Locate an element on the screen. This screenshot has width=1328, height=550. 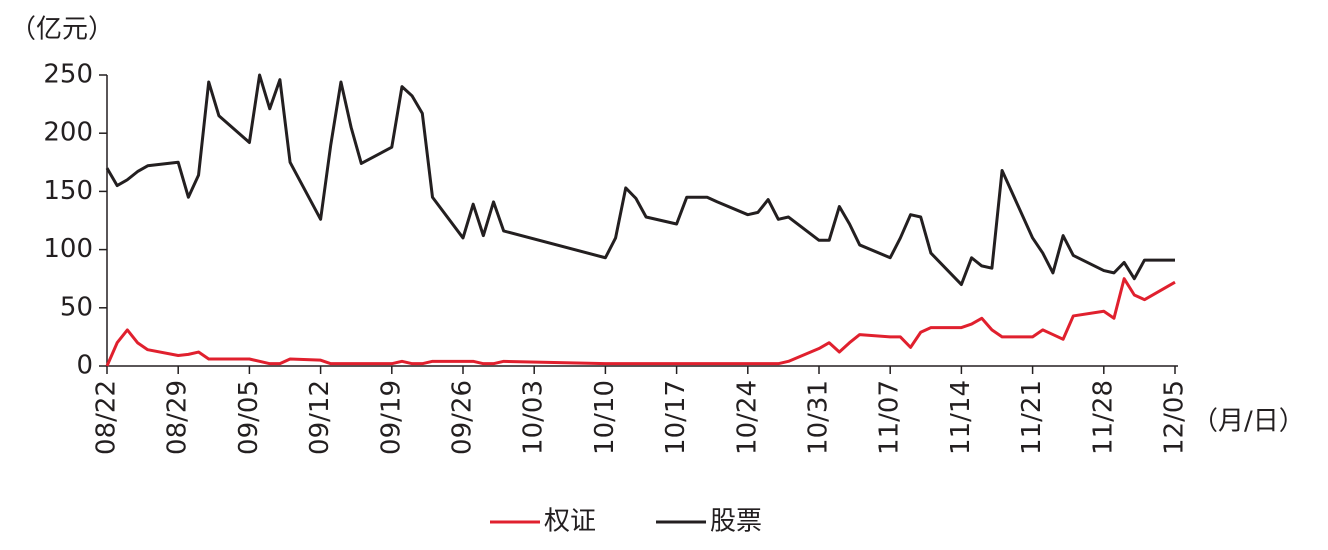
x-tick-label: 10/24 is located at coordinates (747, 417).